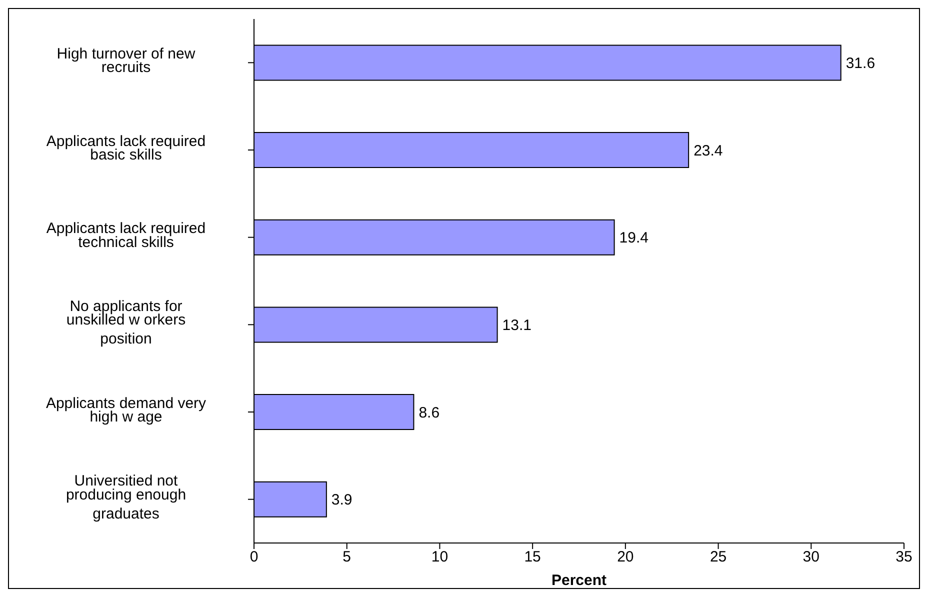  Describe the element at coordinates (625, 557) in the screenshot. I see `x-tick-label: 20` at that location.